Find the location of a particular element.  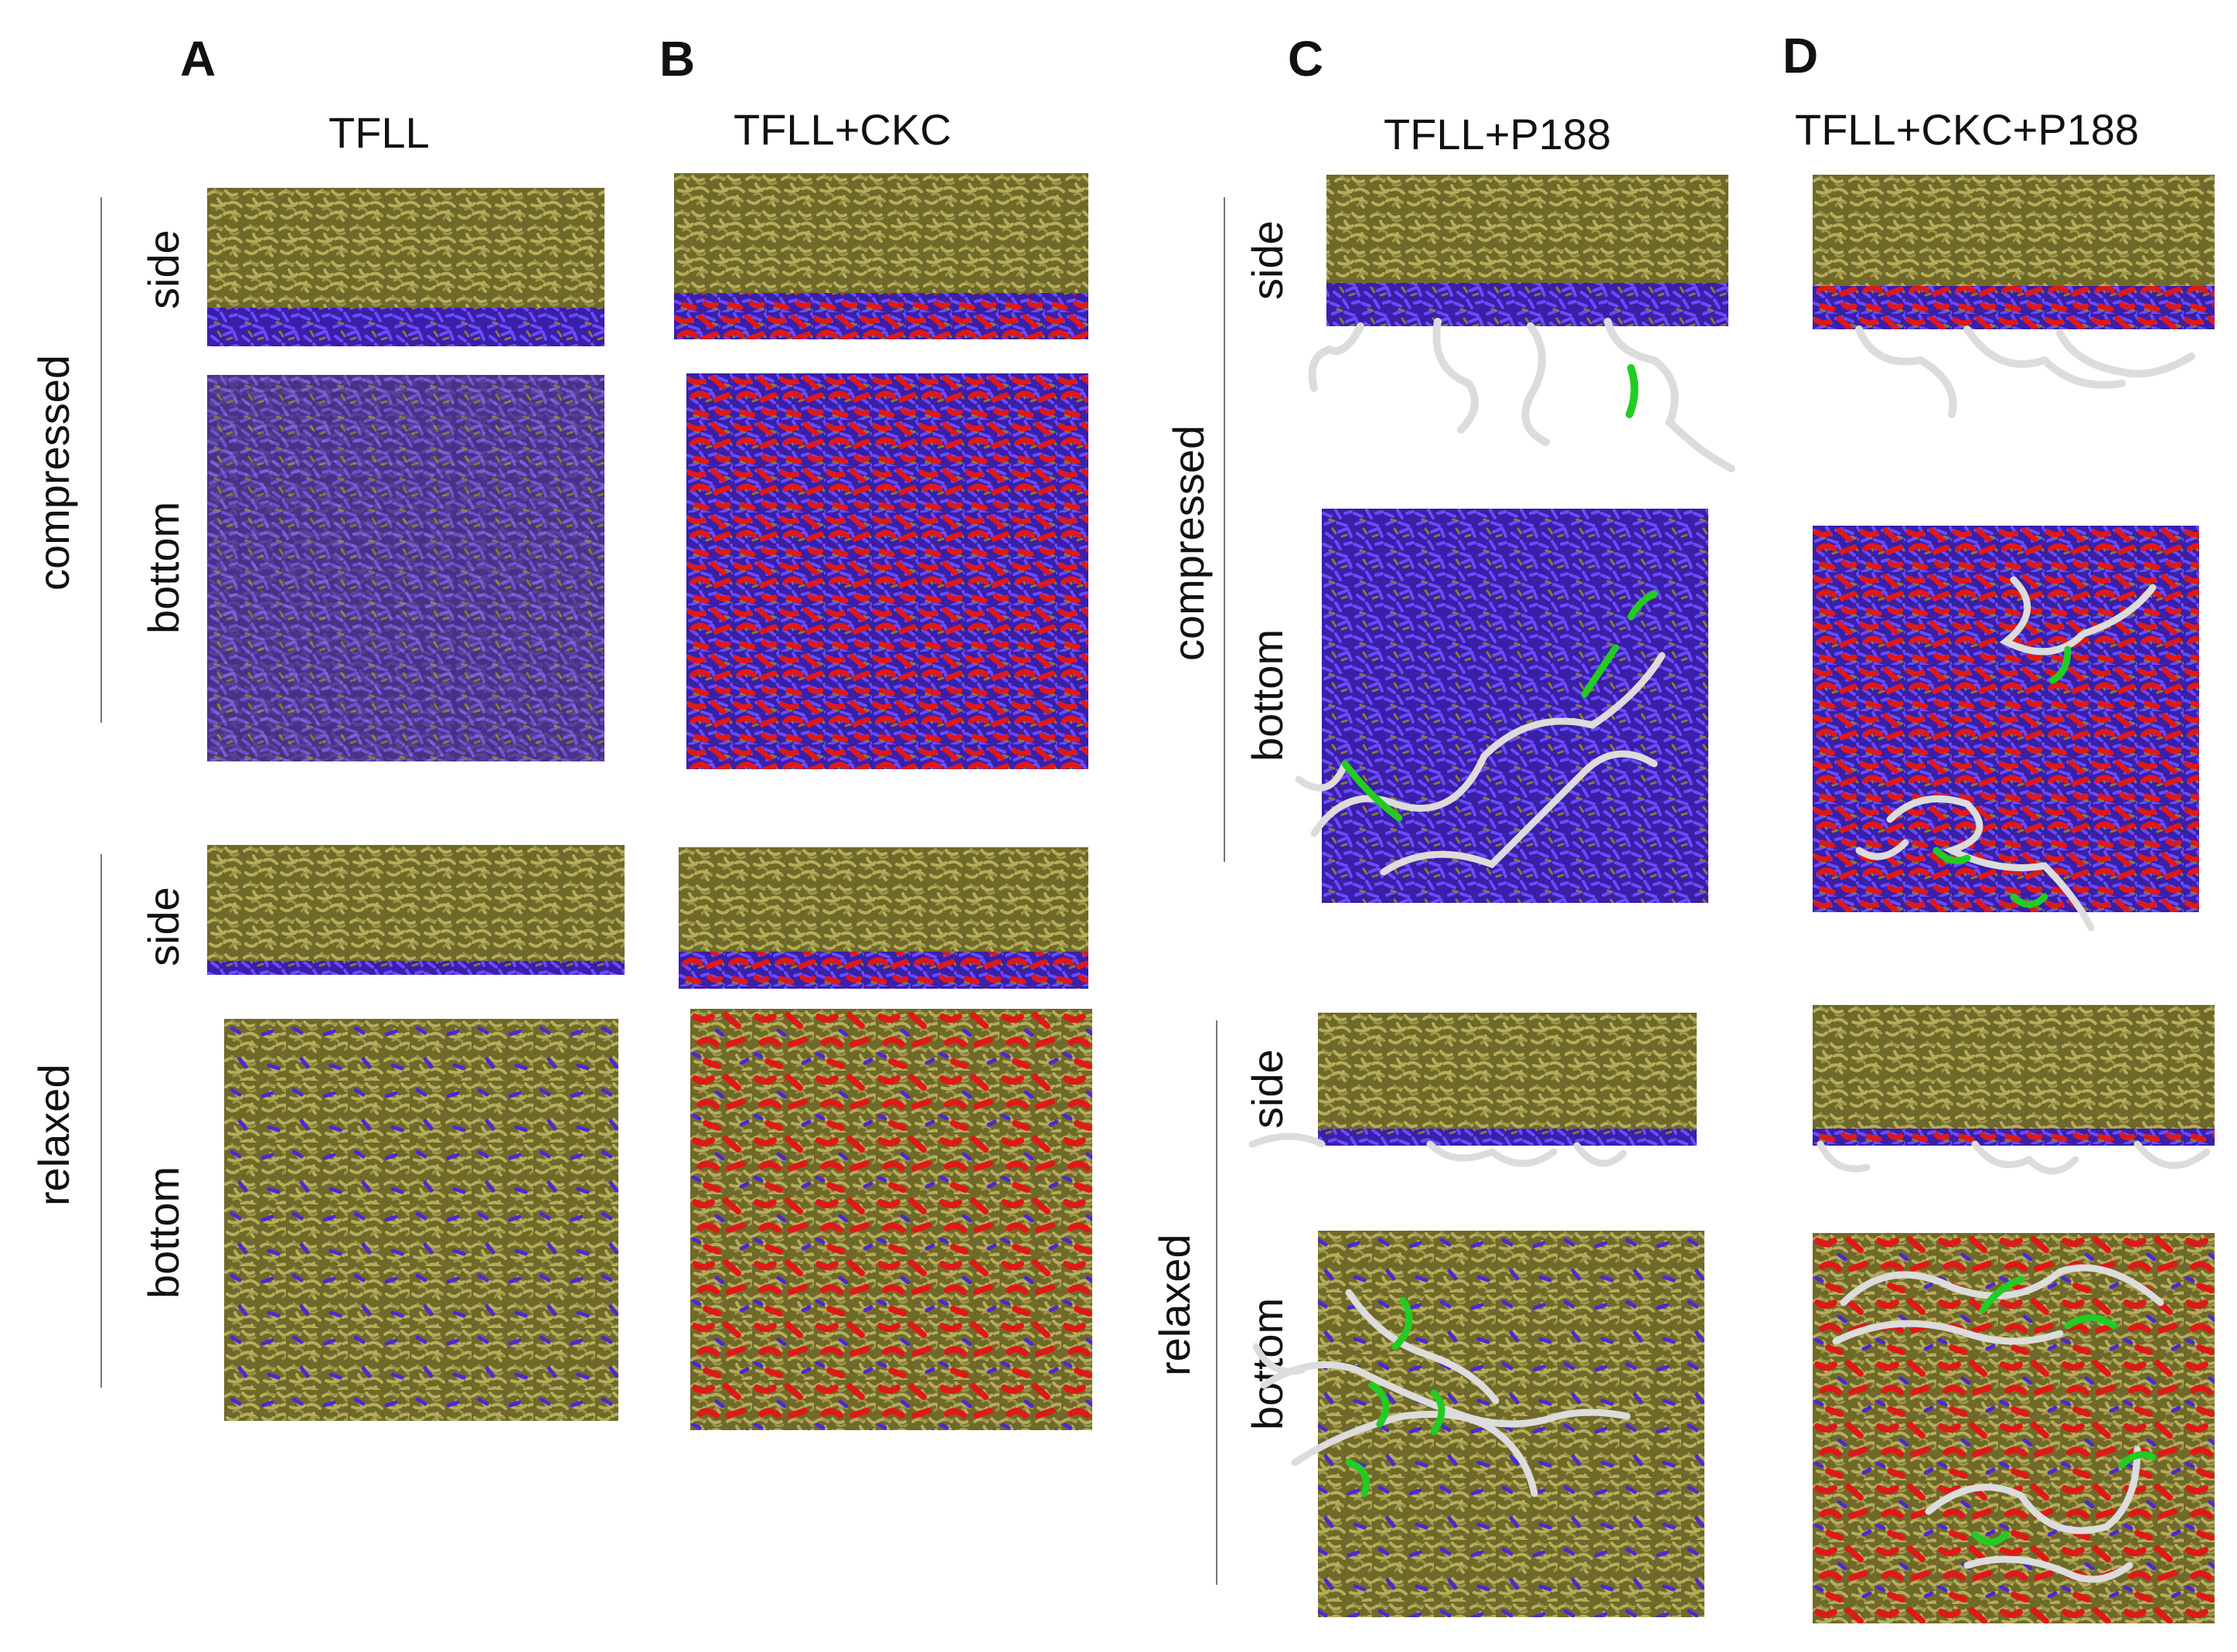

state-label-relaxed-c: relaxed is located at coordinates (1174, 1305).